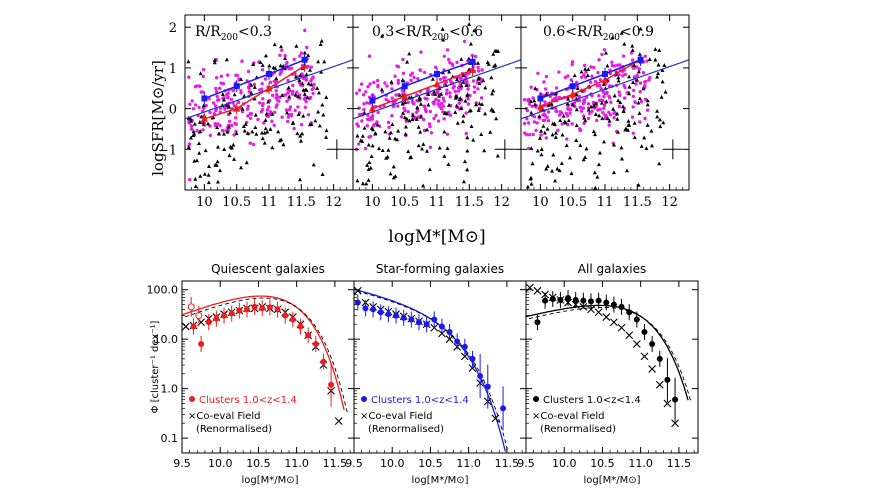  What do you see at coordinates (590, 79) in the screenshot?
I see `blue-median-line` at bounding box center [590, 79].